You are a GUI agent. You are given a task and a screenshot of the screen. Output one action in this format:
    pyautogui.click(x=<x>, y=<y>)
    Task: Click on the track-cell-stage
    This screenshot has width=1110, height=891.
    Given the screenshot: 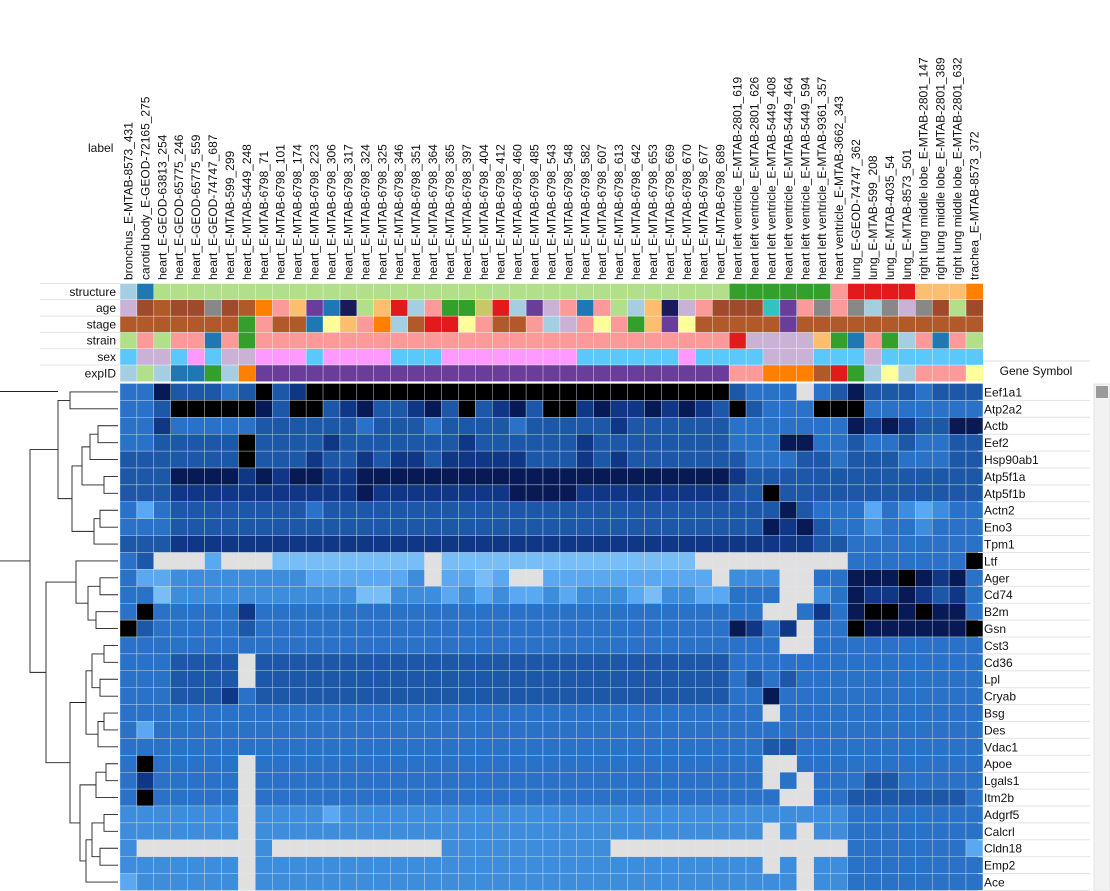 What is the action you would take?
    pyautogui.click(x=602, y=324)
    